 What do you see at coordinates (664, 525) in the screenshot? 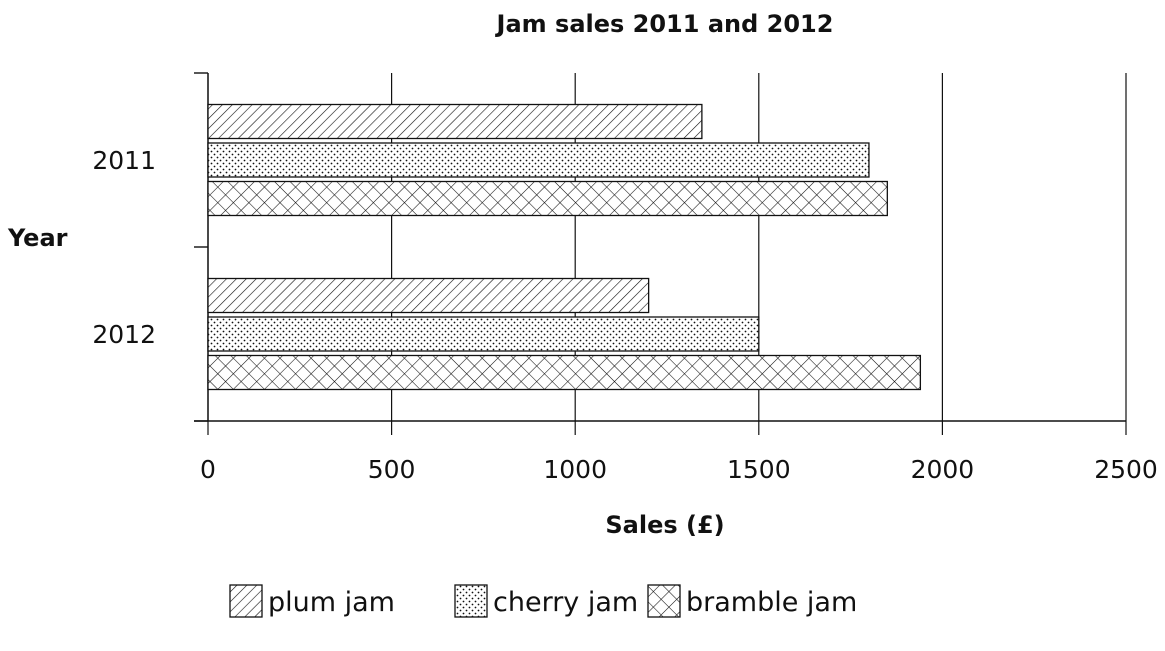
I see `x-axis-label: Sales (£)` at bounding box center [664, 525].